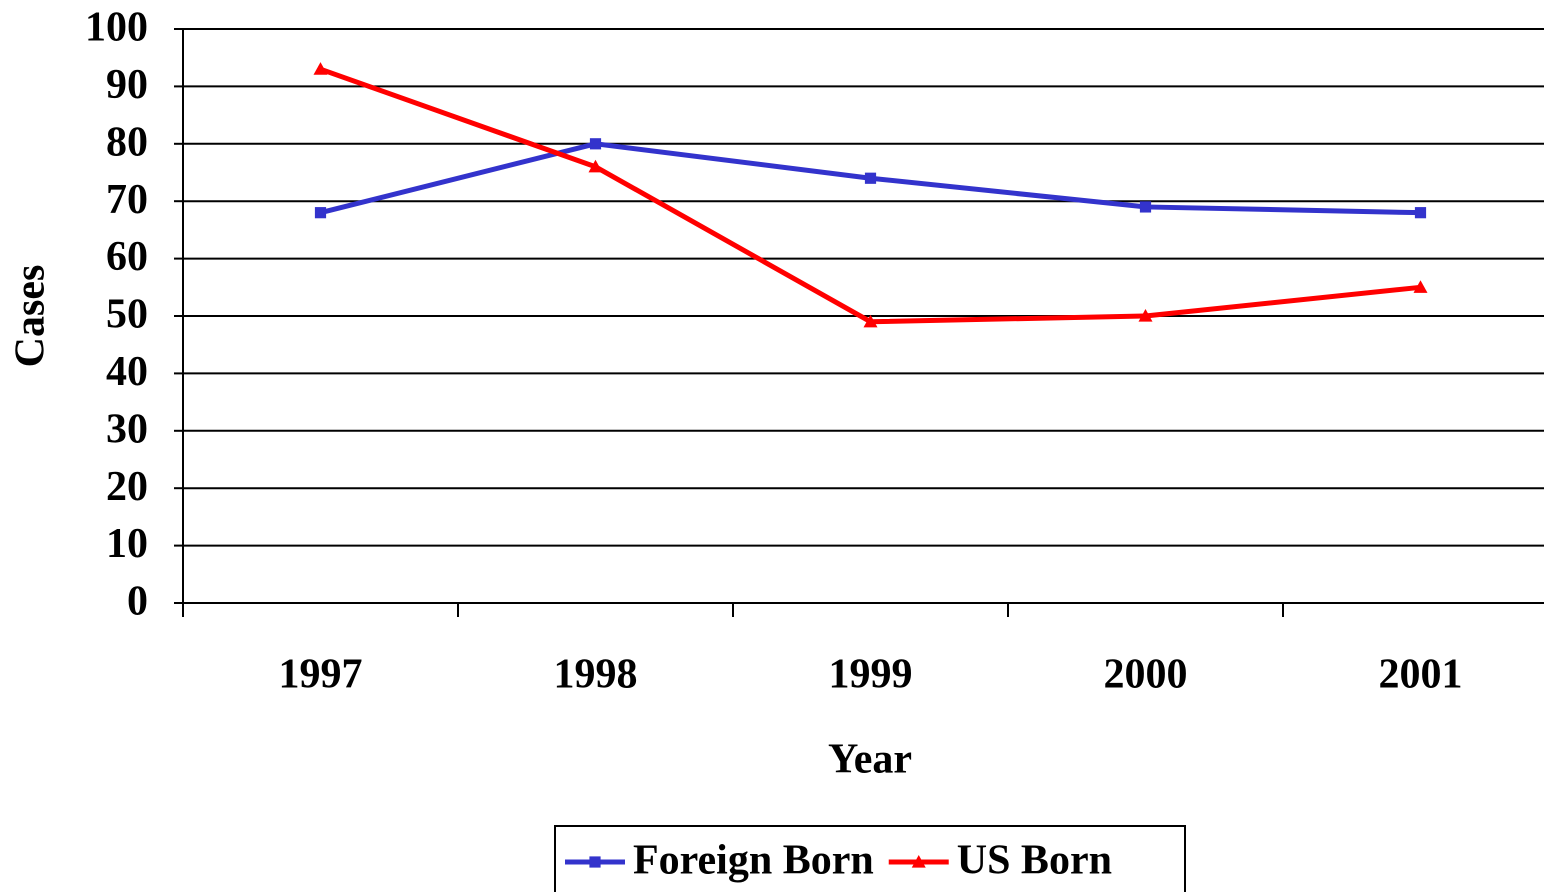 This screenshot has height=892, width=1545. I want to click on y-tick-label: 70, so click(127, 200).